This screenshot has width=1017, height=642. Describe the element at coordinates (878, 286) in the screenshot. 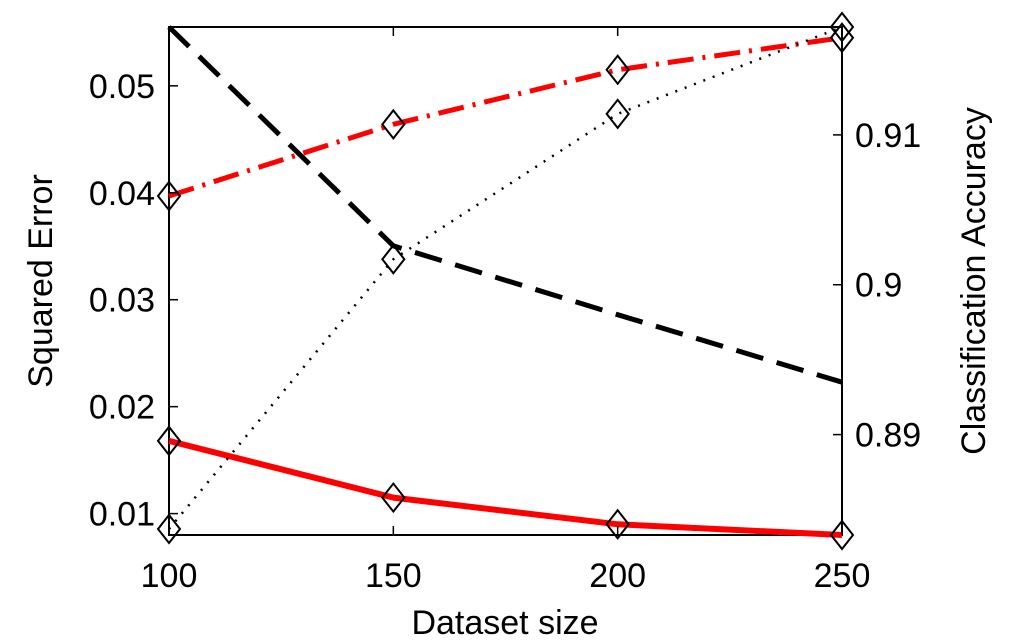

I see `y-right-tick-label: 0.9` at that location.